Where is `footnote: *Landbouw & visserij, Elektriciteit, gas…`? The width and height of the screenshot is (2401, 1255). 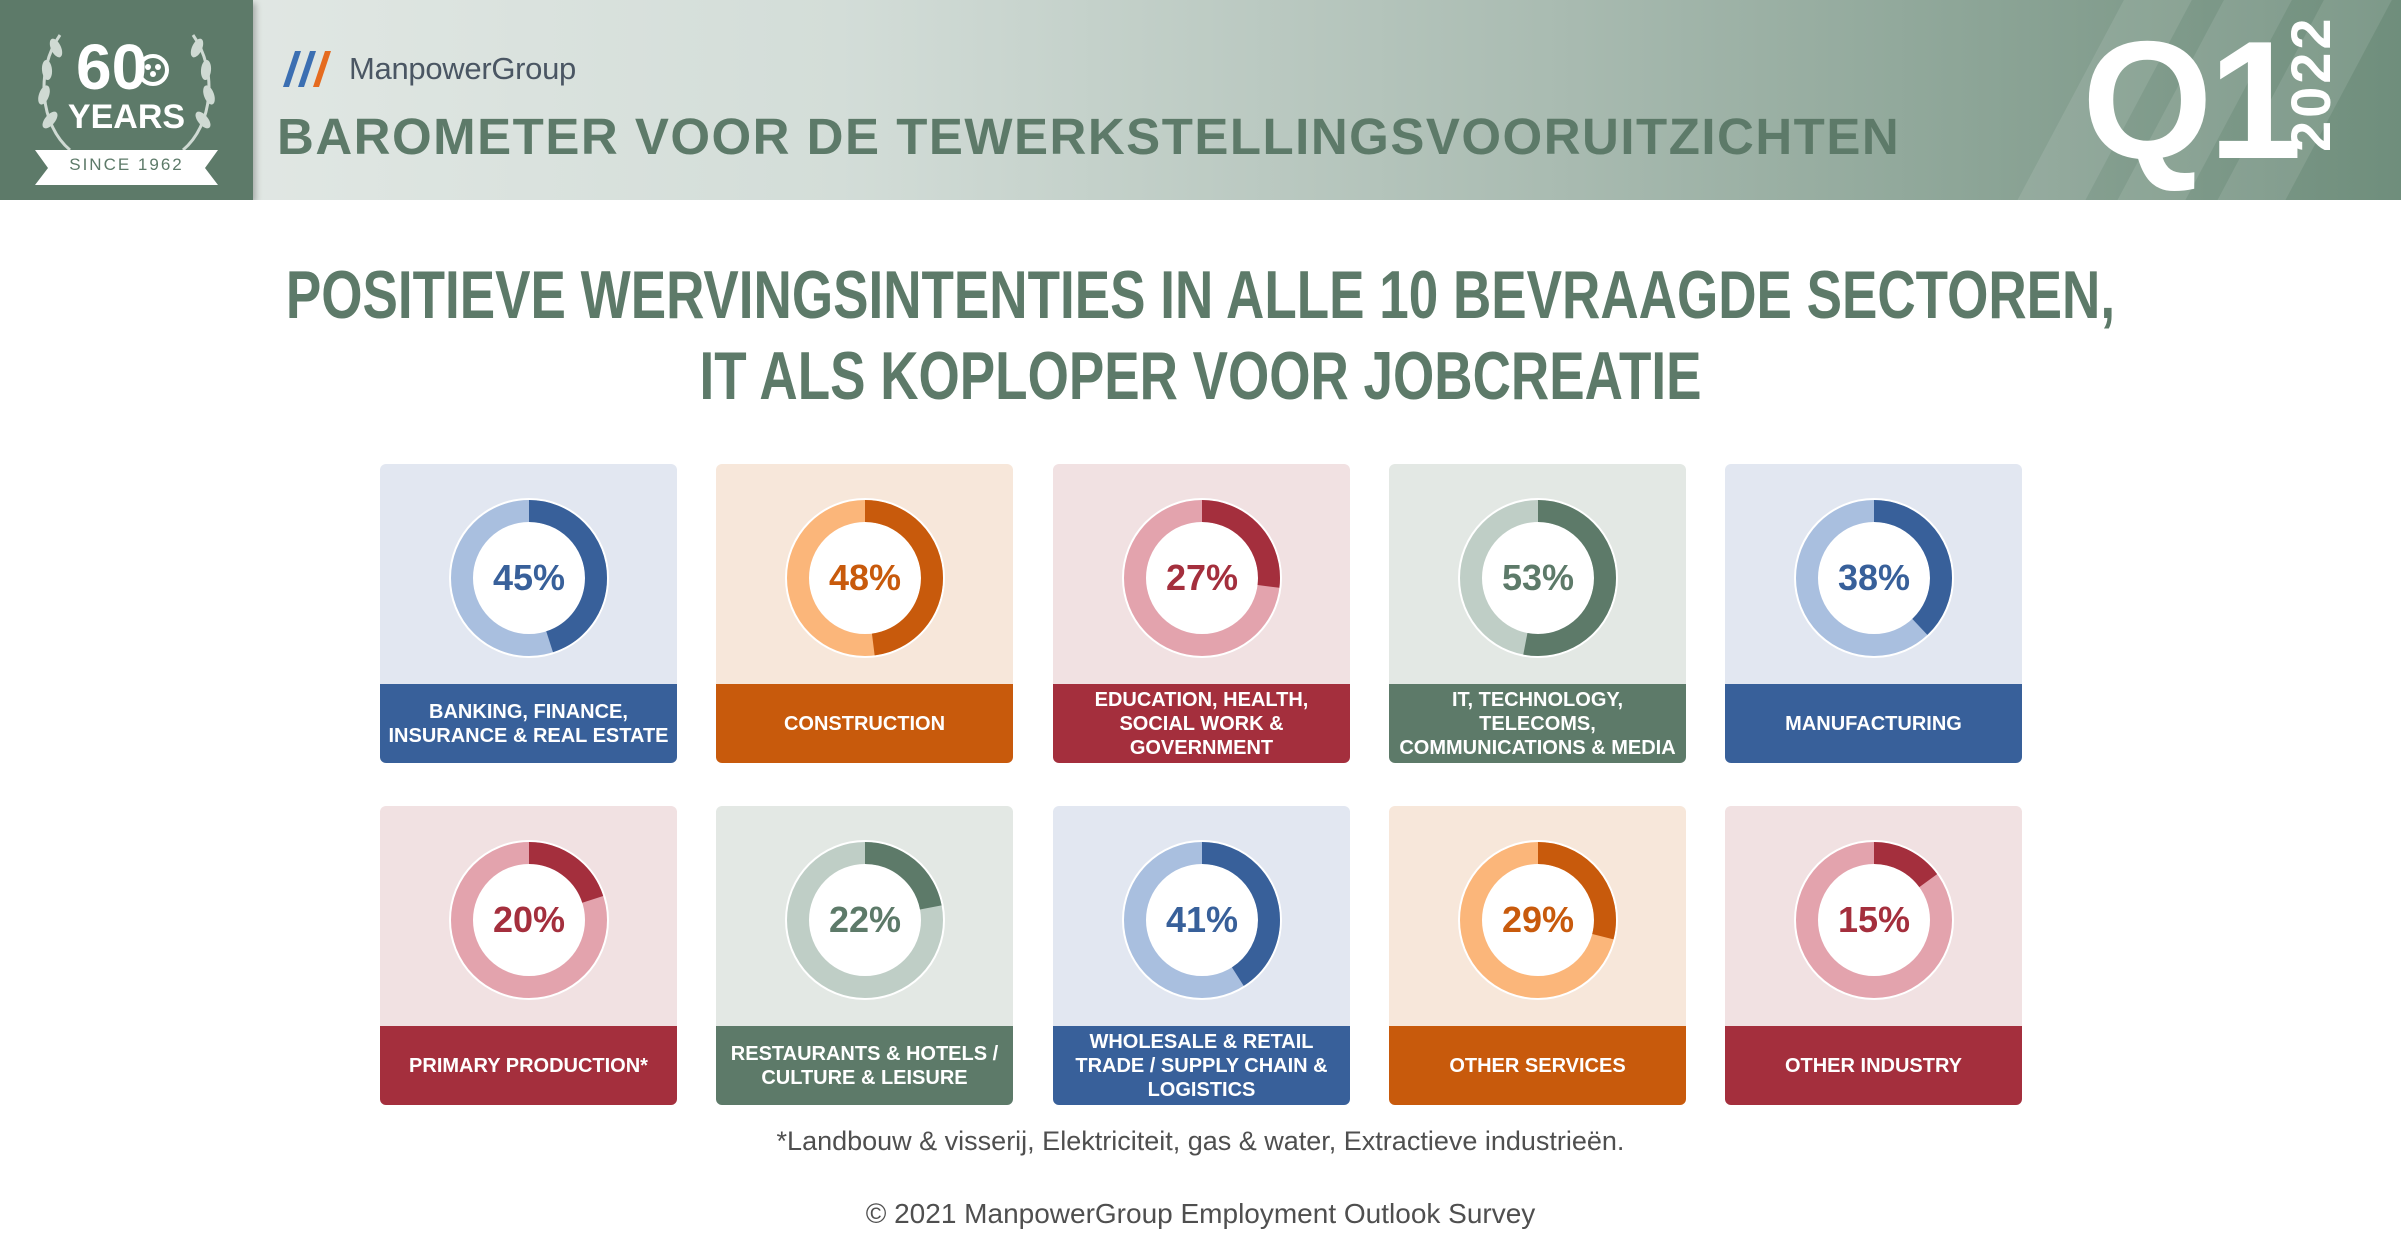 footnote: *Landbouw & visserij, Elektriciteit, gas… is located at coordinates (1200, 1141).